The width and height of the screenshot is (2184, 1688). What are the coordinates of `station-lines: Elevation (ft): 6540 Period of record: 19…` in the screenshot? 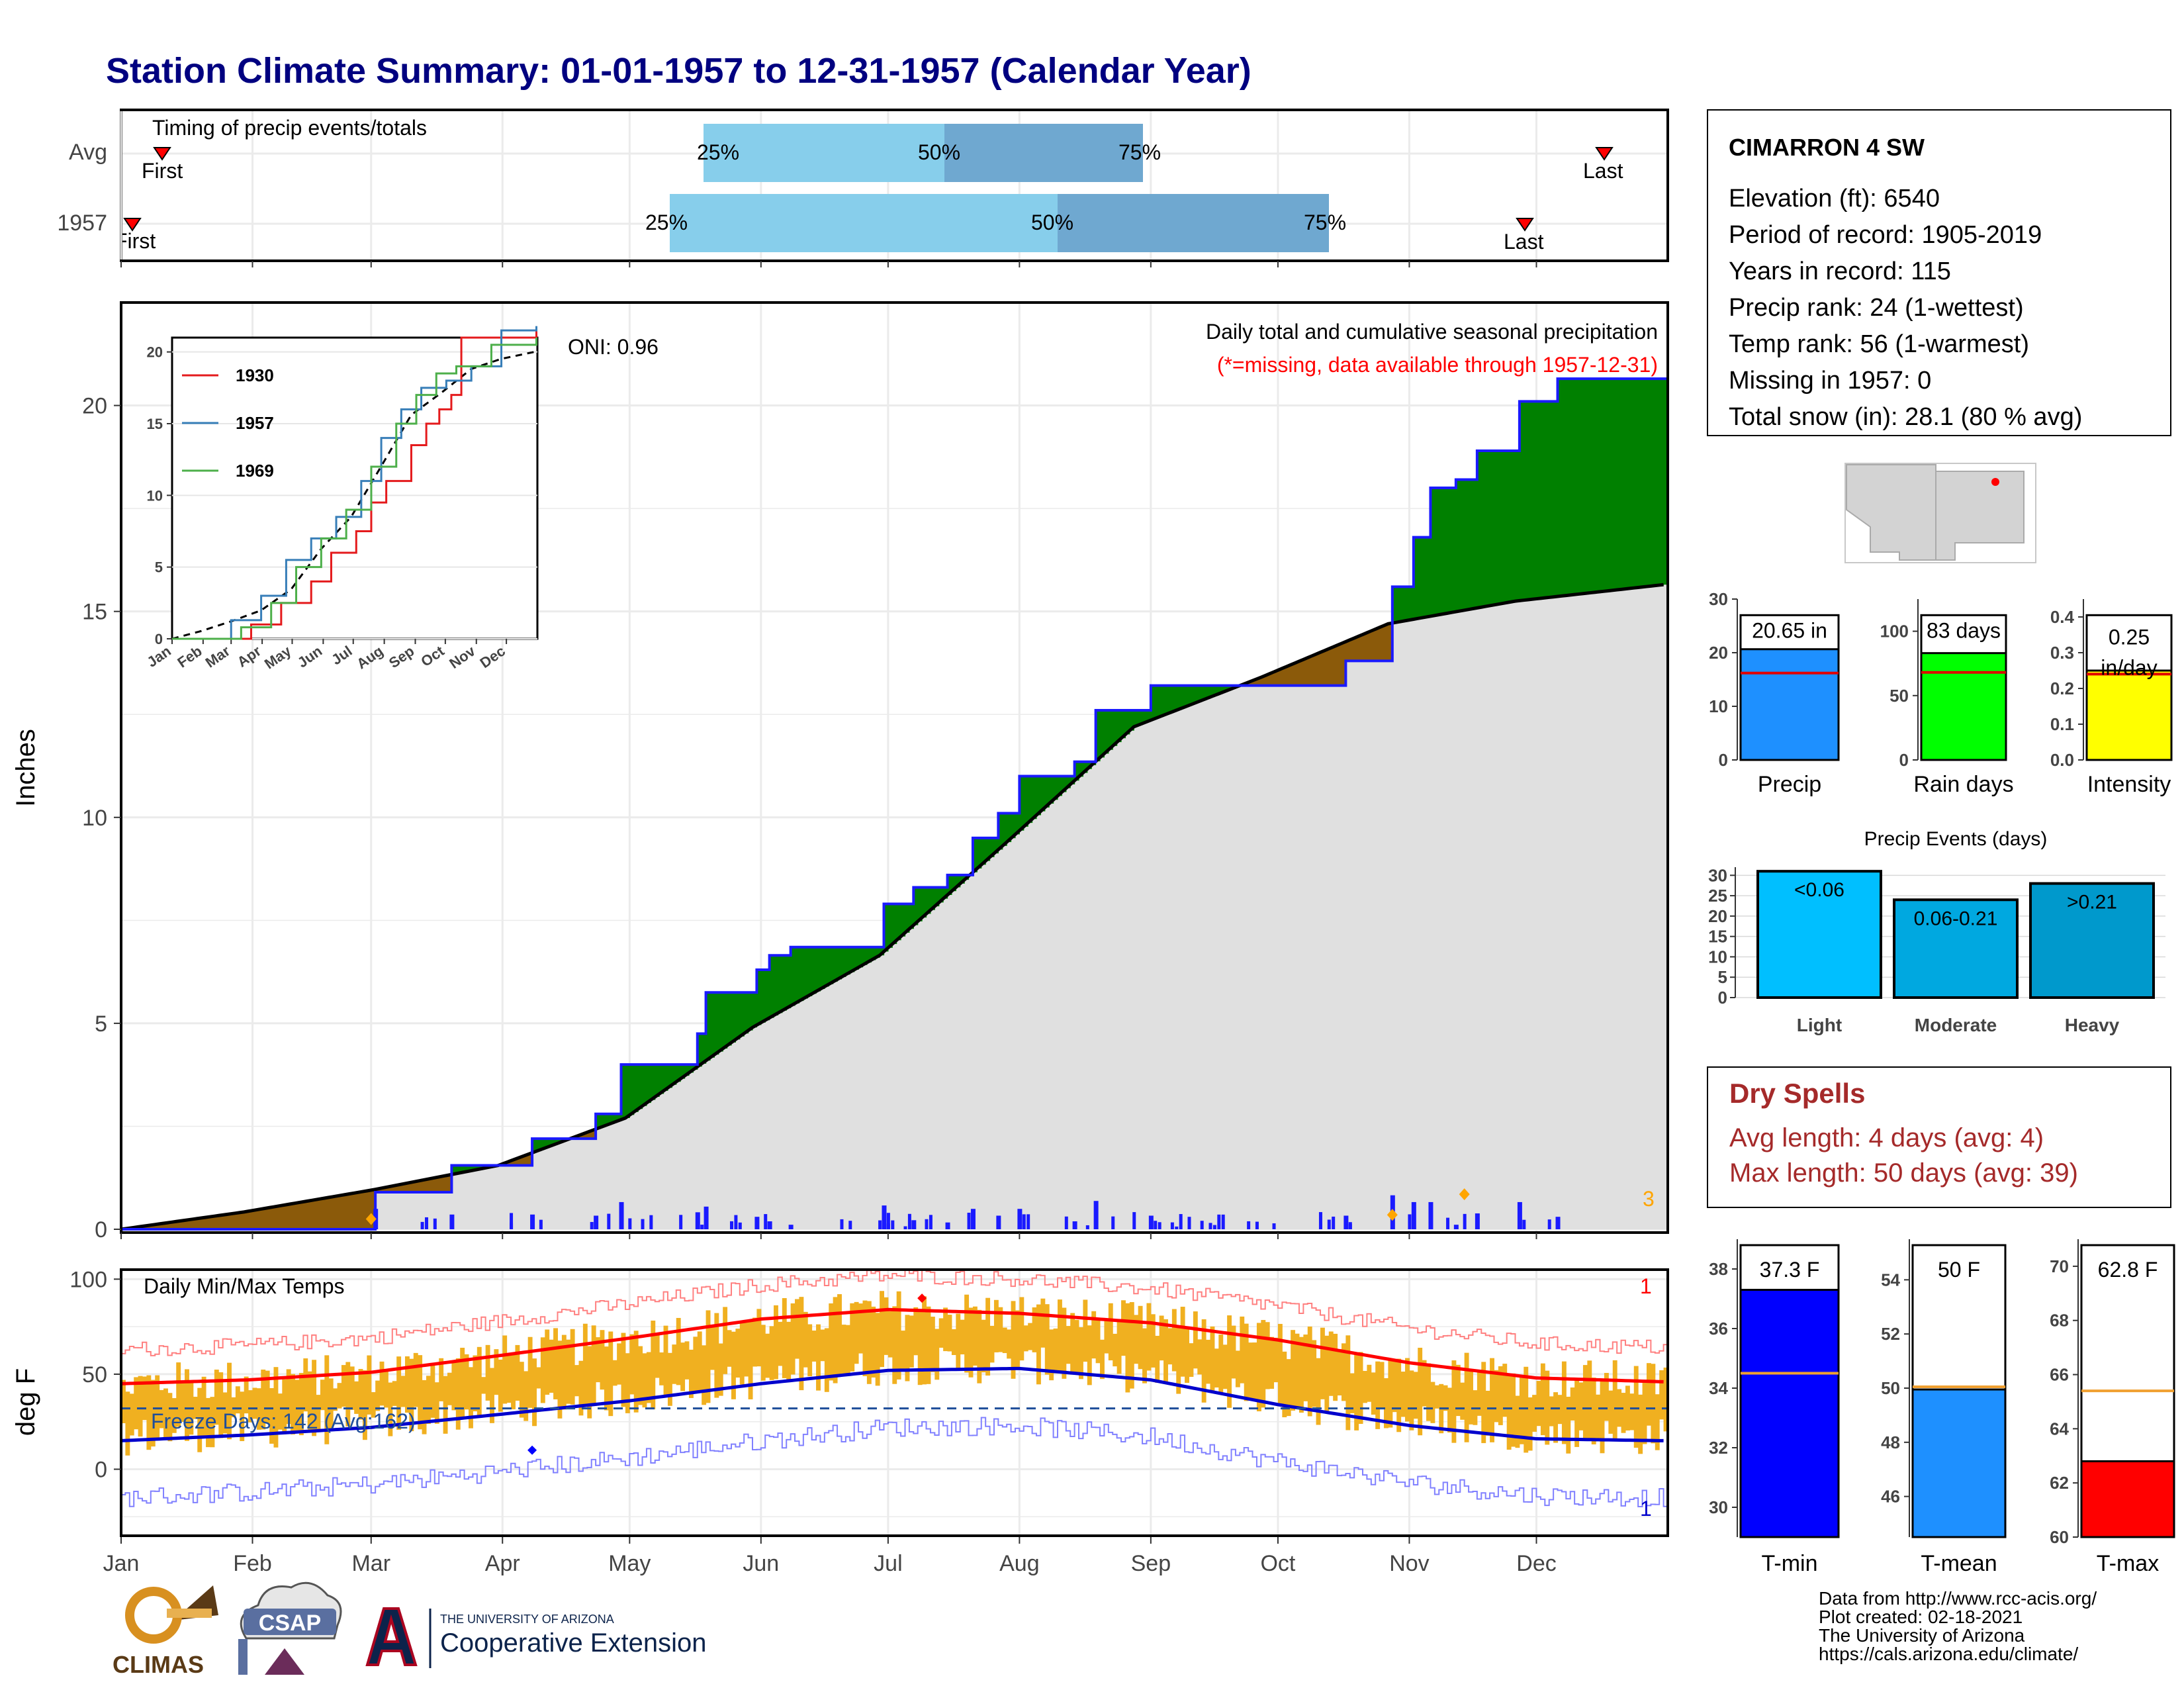 It's located at (1905, 308).